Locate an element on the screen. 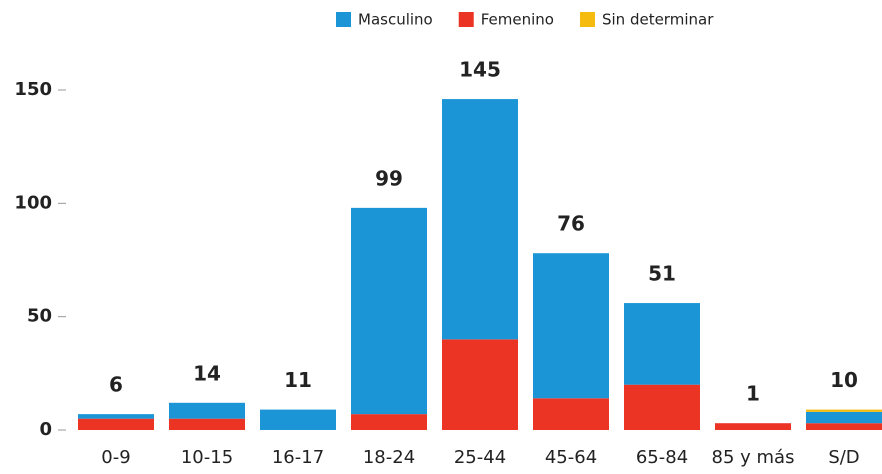 The height and width of the screenshot is (474, 882). y-tick-label: 0 is located at coordinates (45, 429).